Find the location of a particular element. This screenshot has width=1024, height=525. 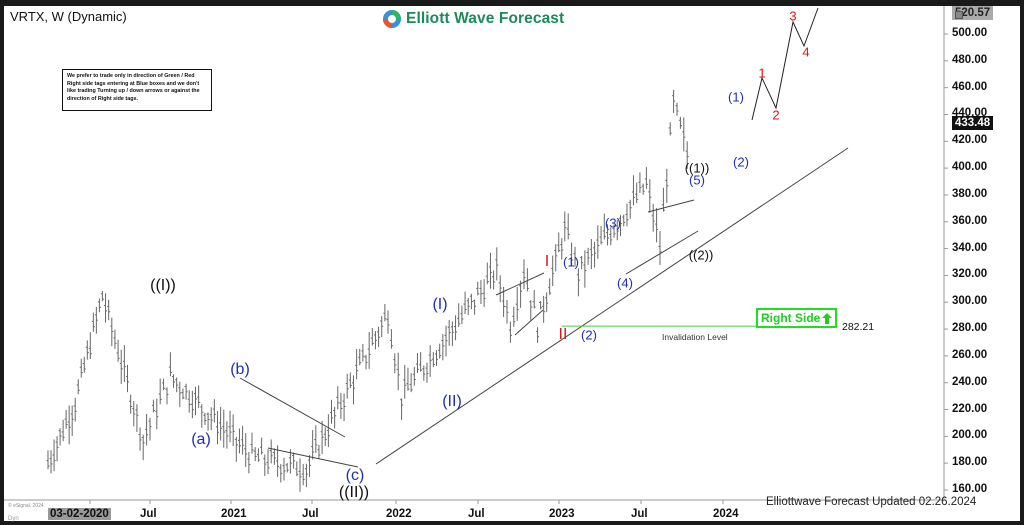

x-tick-label: 2022 is located at coordinates (399, 514).